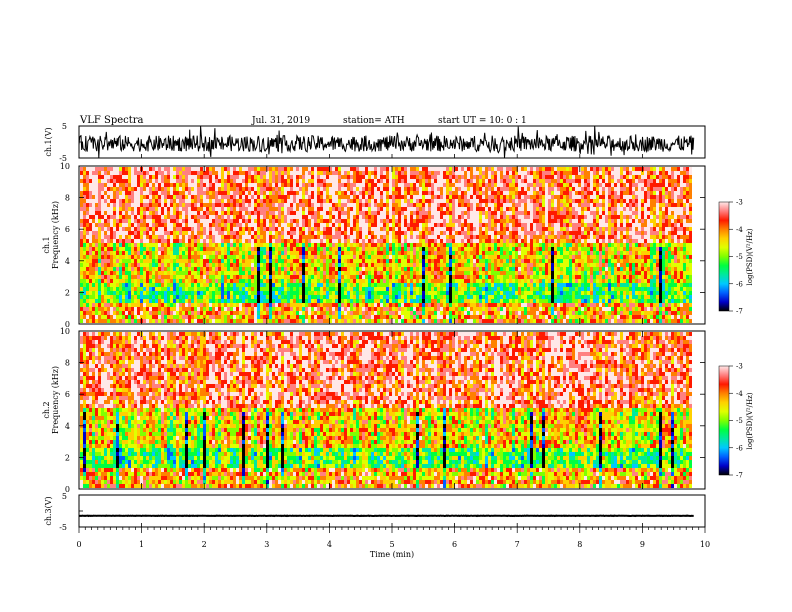 This screenshot has height=612, width=792. I want to click on ch1-colorbar: -3 -4 -5 -6 -7 log(PSD)(V²/Hz), so click(736, 257).